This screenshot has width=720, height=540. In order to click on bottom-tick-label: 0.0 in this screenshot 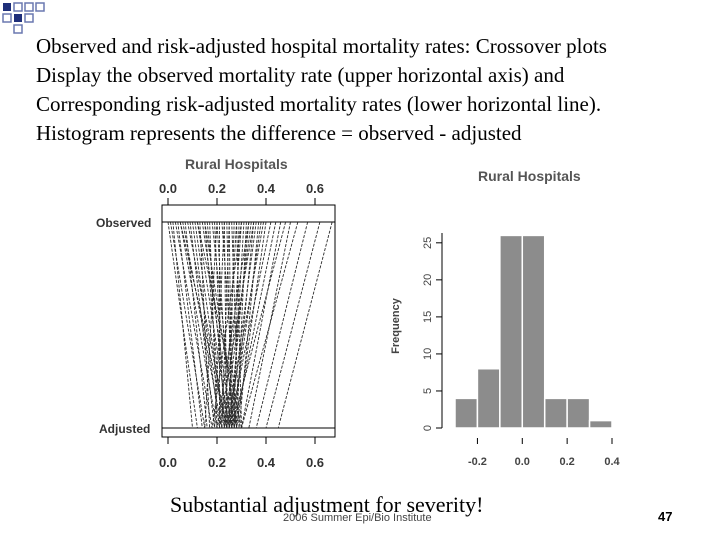, I will do `click(168, 462)`.